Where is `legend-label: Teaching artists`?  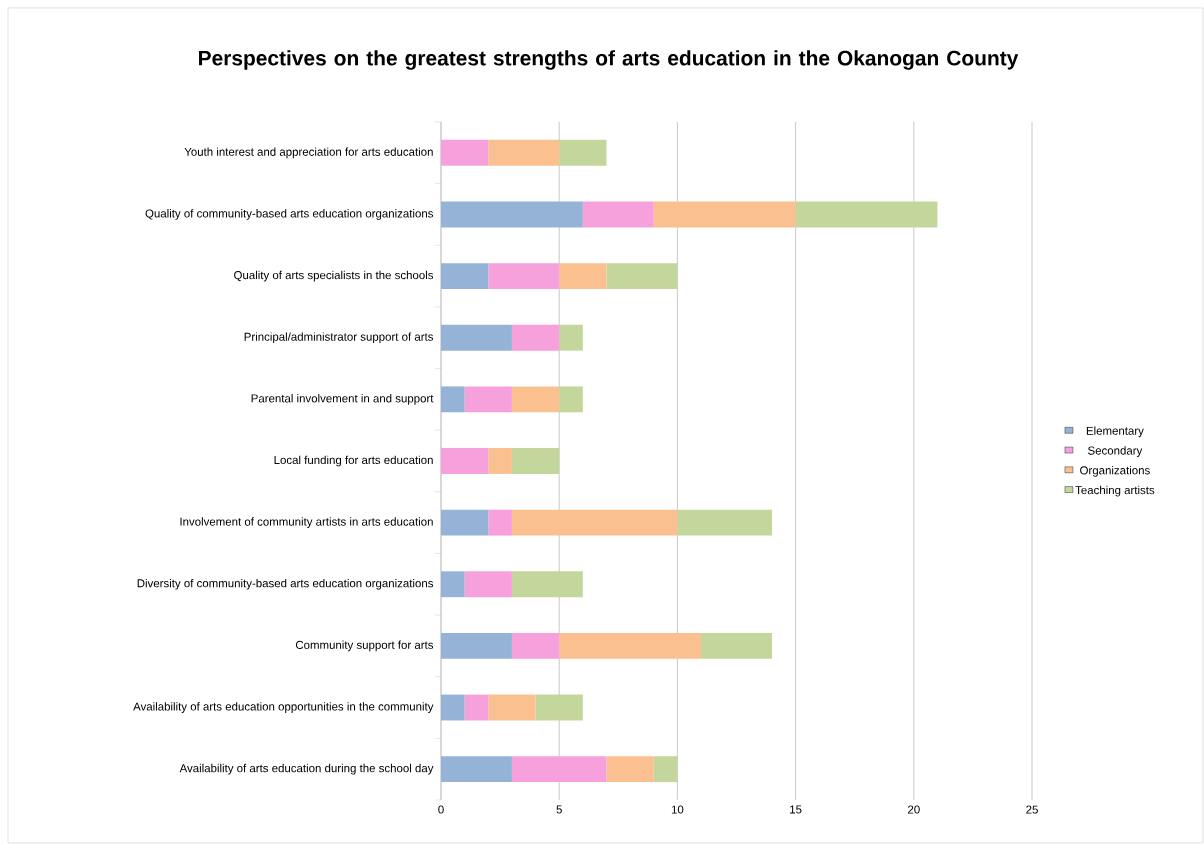 legend-label: Teaching artists is located at coordinates (1115, 491).